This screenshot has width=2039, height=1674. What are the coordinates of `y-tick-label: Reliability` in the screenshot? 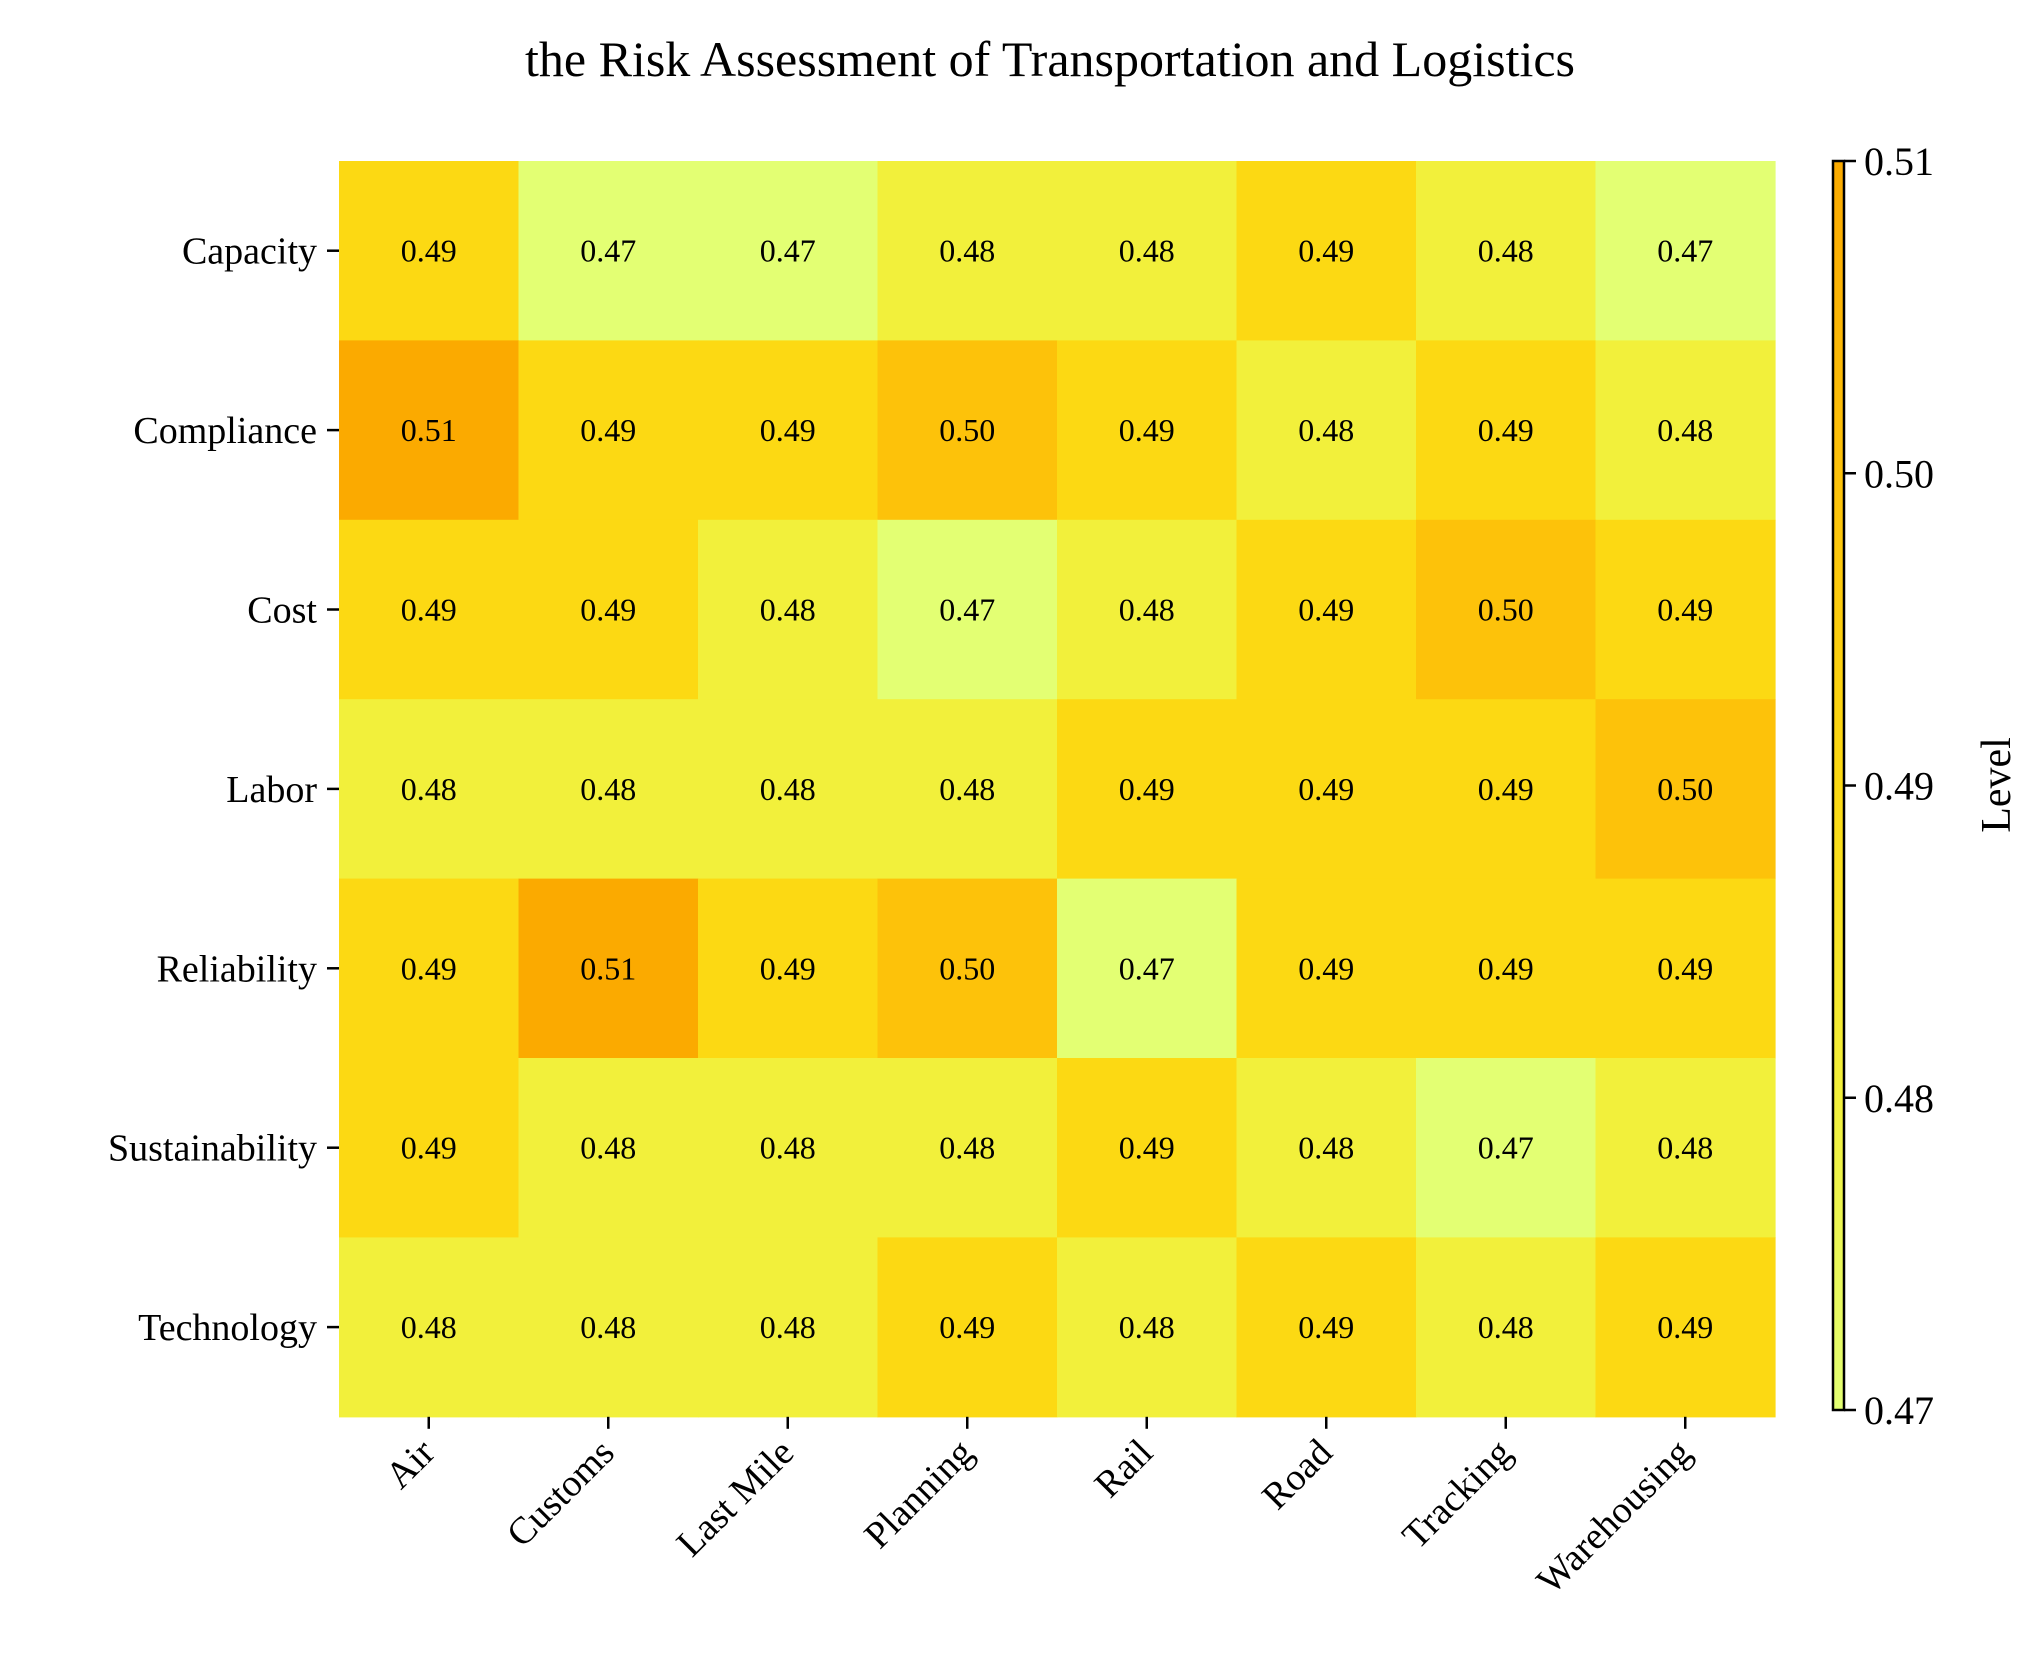 It's located at (237, 969).